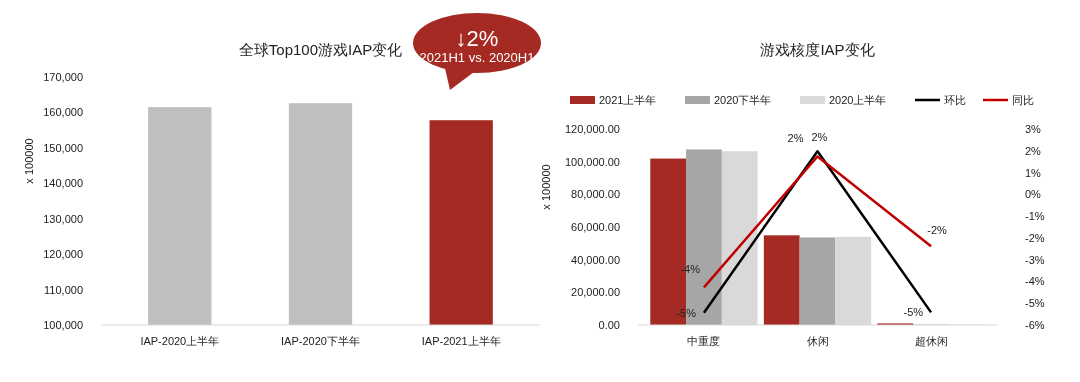 The image size is (1080, 382). What do you see at coordinates (1033, 194) in the screenshot?
I see `y2-tick-label: 0%` at bounding box center [1033, 194].